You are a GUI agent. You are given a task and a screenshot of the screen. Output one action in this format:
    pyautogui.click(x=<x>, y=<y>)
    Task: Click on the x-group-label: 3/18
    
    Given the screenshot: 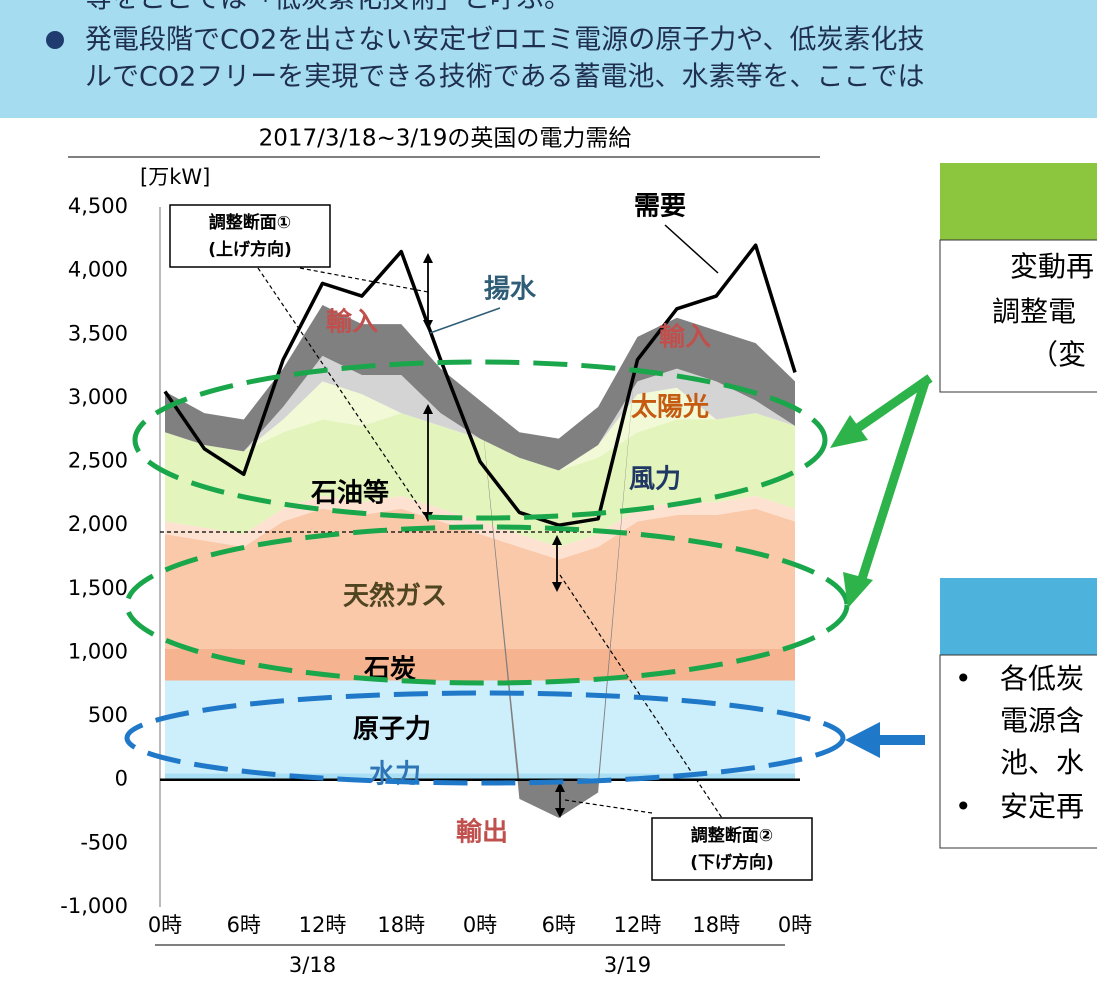 What is the action you would take?
    pyautogui.click(x=312, y=965)
    